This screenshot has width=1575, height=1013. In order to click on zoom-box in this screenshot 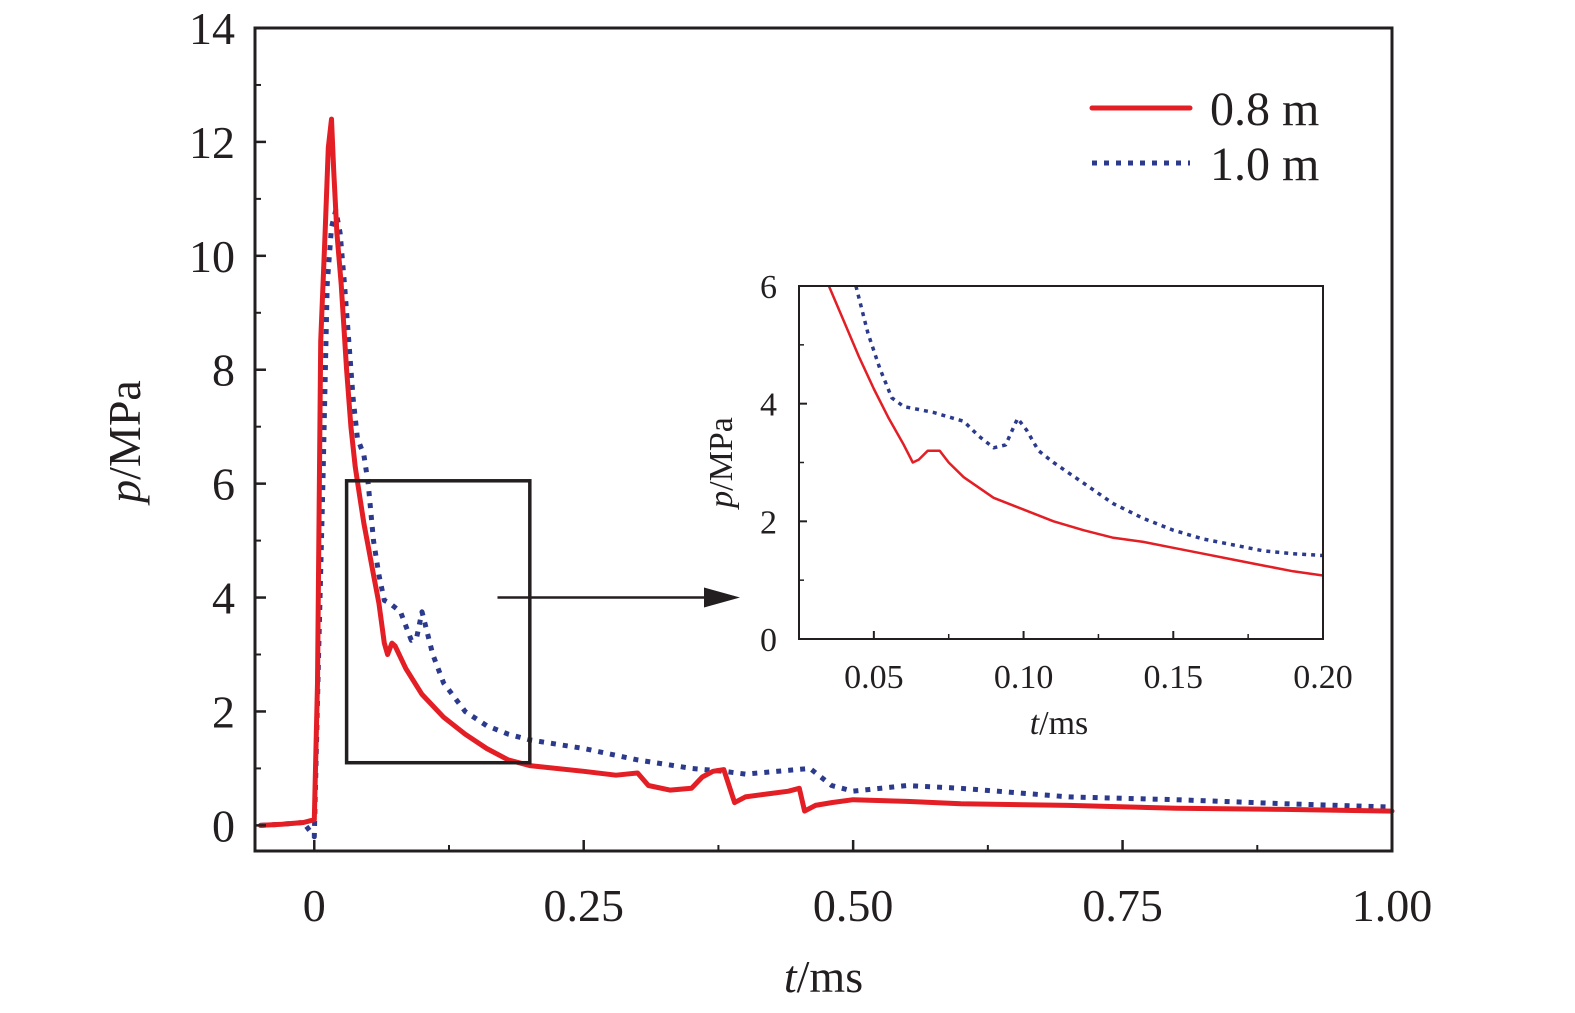, I will do `click(438, 622)`.